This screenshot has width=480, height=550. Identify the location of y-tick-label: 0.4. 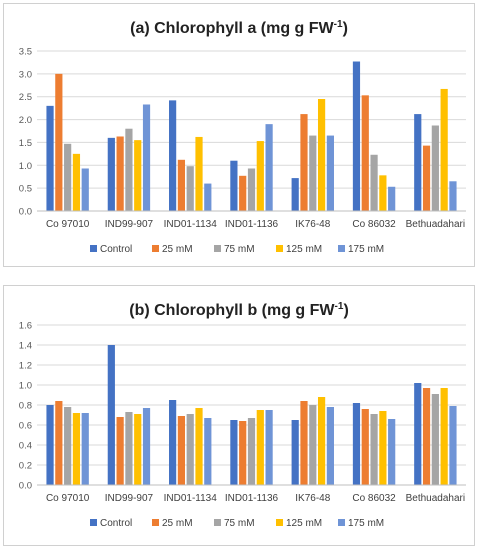
(25, 446).